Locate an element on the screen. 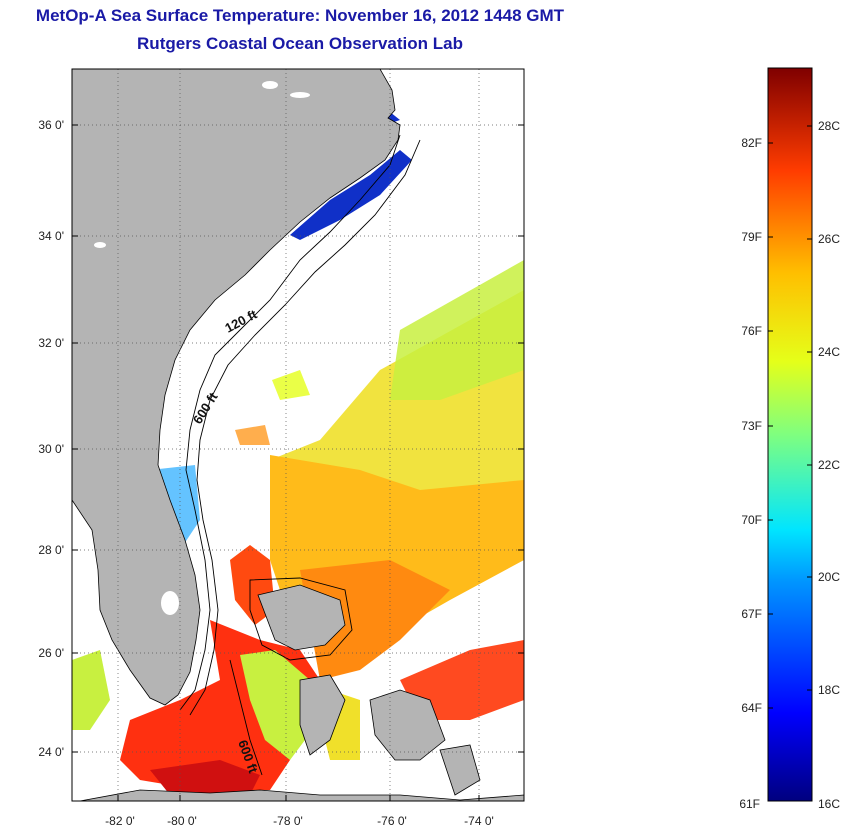  colorbar-c-16: 16C is located at coordinates (829, 804).